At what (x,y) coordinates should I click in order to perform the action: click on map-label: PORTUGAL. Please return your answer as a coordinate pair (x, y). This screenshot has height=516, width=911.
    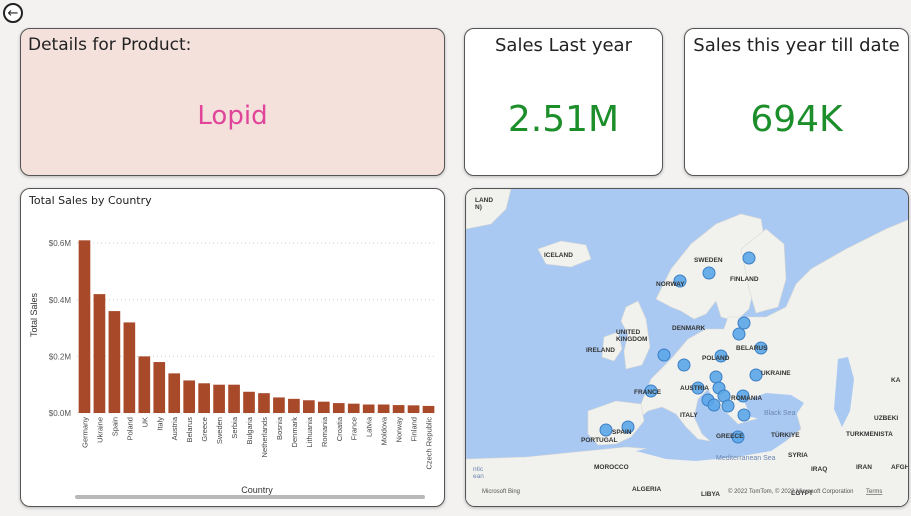
    Looking at the image, I should click on (599, 440).